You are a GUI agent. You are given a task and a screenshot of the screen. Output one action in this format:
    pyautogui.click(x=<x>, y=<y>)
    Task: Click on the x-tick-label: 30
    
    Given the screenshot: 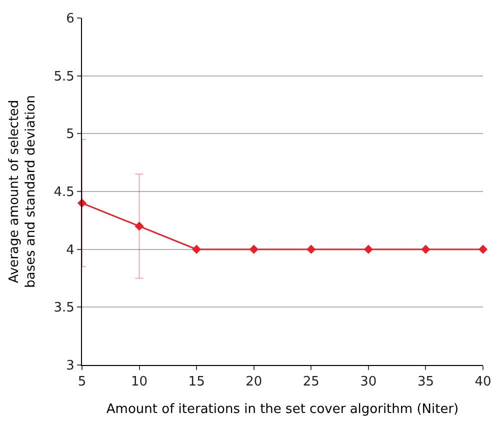 What is the action you would take?
    pyautogui.click(x=368, y=382)
    